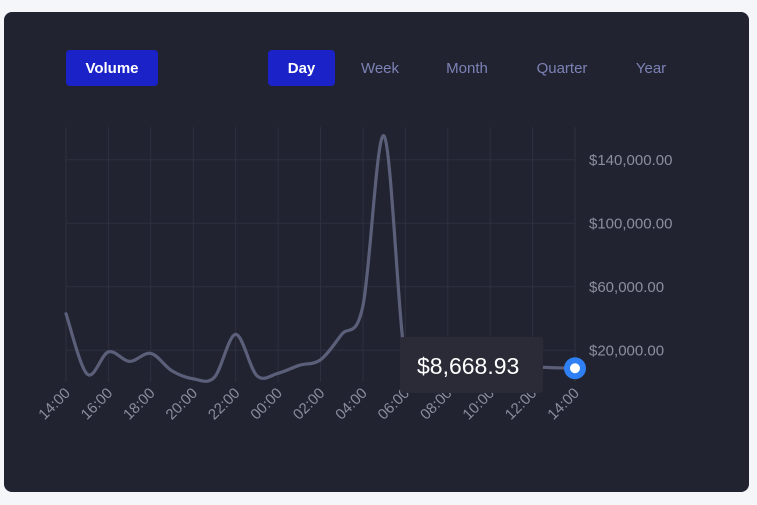 The width and height of the screenshot is (757, 505). What do you see at coordinates (351, 404) in the screenshot?
I see `x-tick-label: 04:00` at bounding box center [351, 404].